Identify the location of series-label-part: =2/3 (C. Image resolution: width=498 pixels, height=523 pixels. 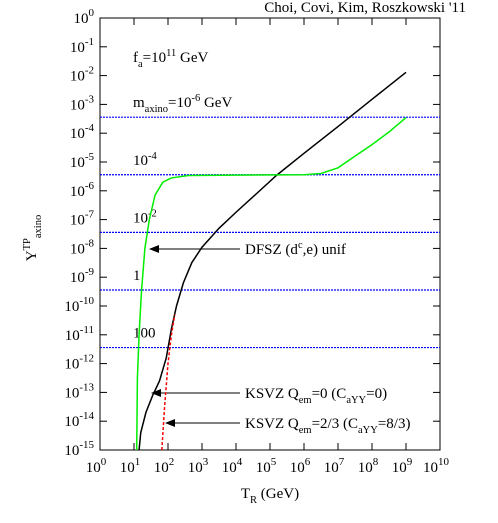
(335, 424).